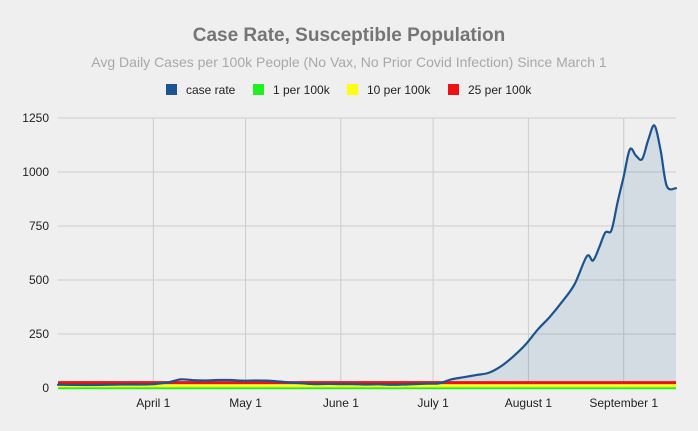 The width and height of the screenshot is (698, 431). What do you see at coordinates (35, 253) in the screenshot?
I see `y-axis-labels: 0 250 500 750 1000 1250` at bounding box center [35, 253].